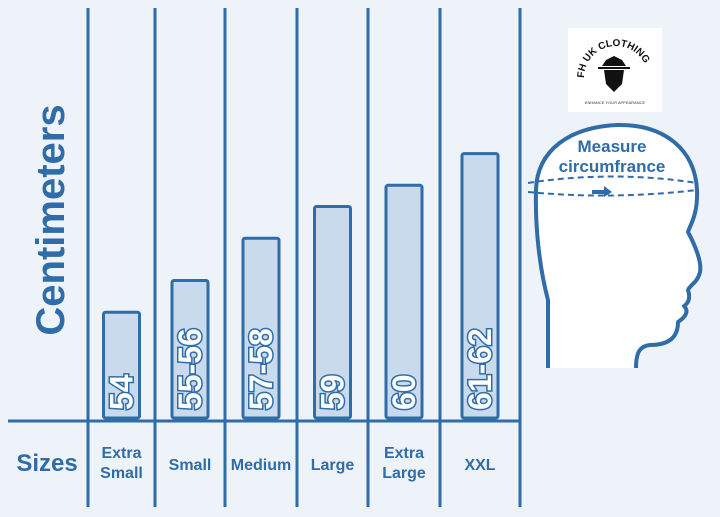 This screenshot has height=517, width=720. I want to click on measure-line-front, so click(612, 193).